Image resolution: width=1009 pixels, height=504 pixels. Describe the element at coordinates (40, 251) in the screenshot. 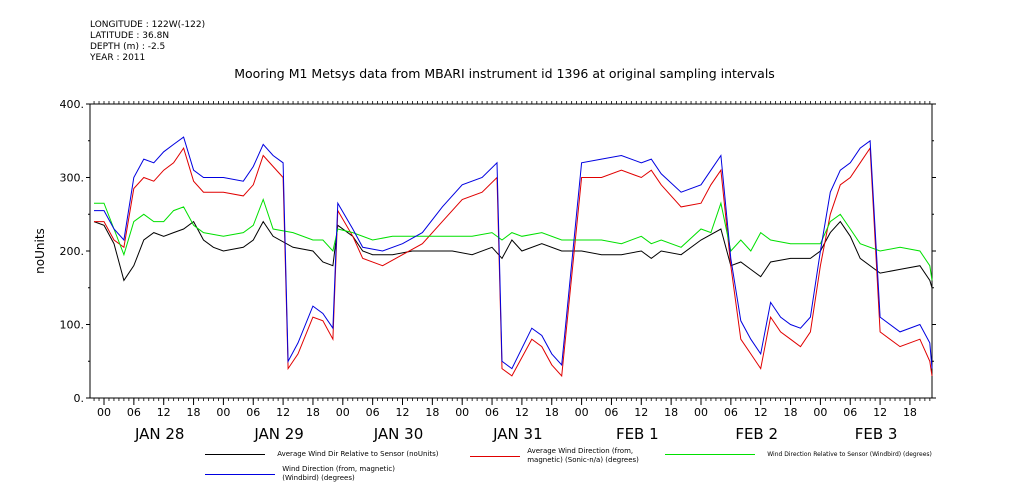

I see `y-axis-label: noUnits` at that location.